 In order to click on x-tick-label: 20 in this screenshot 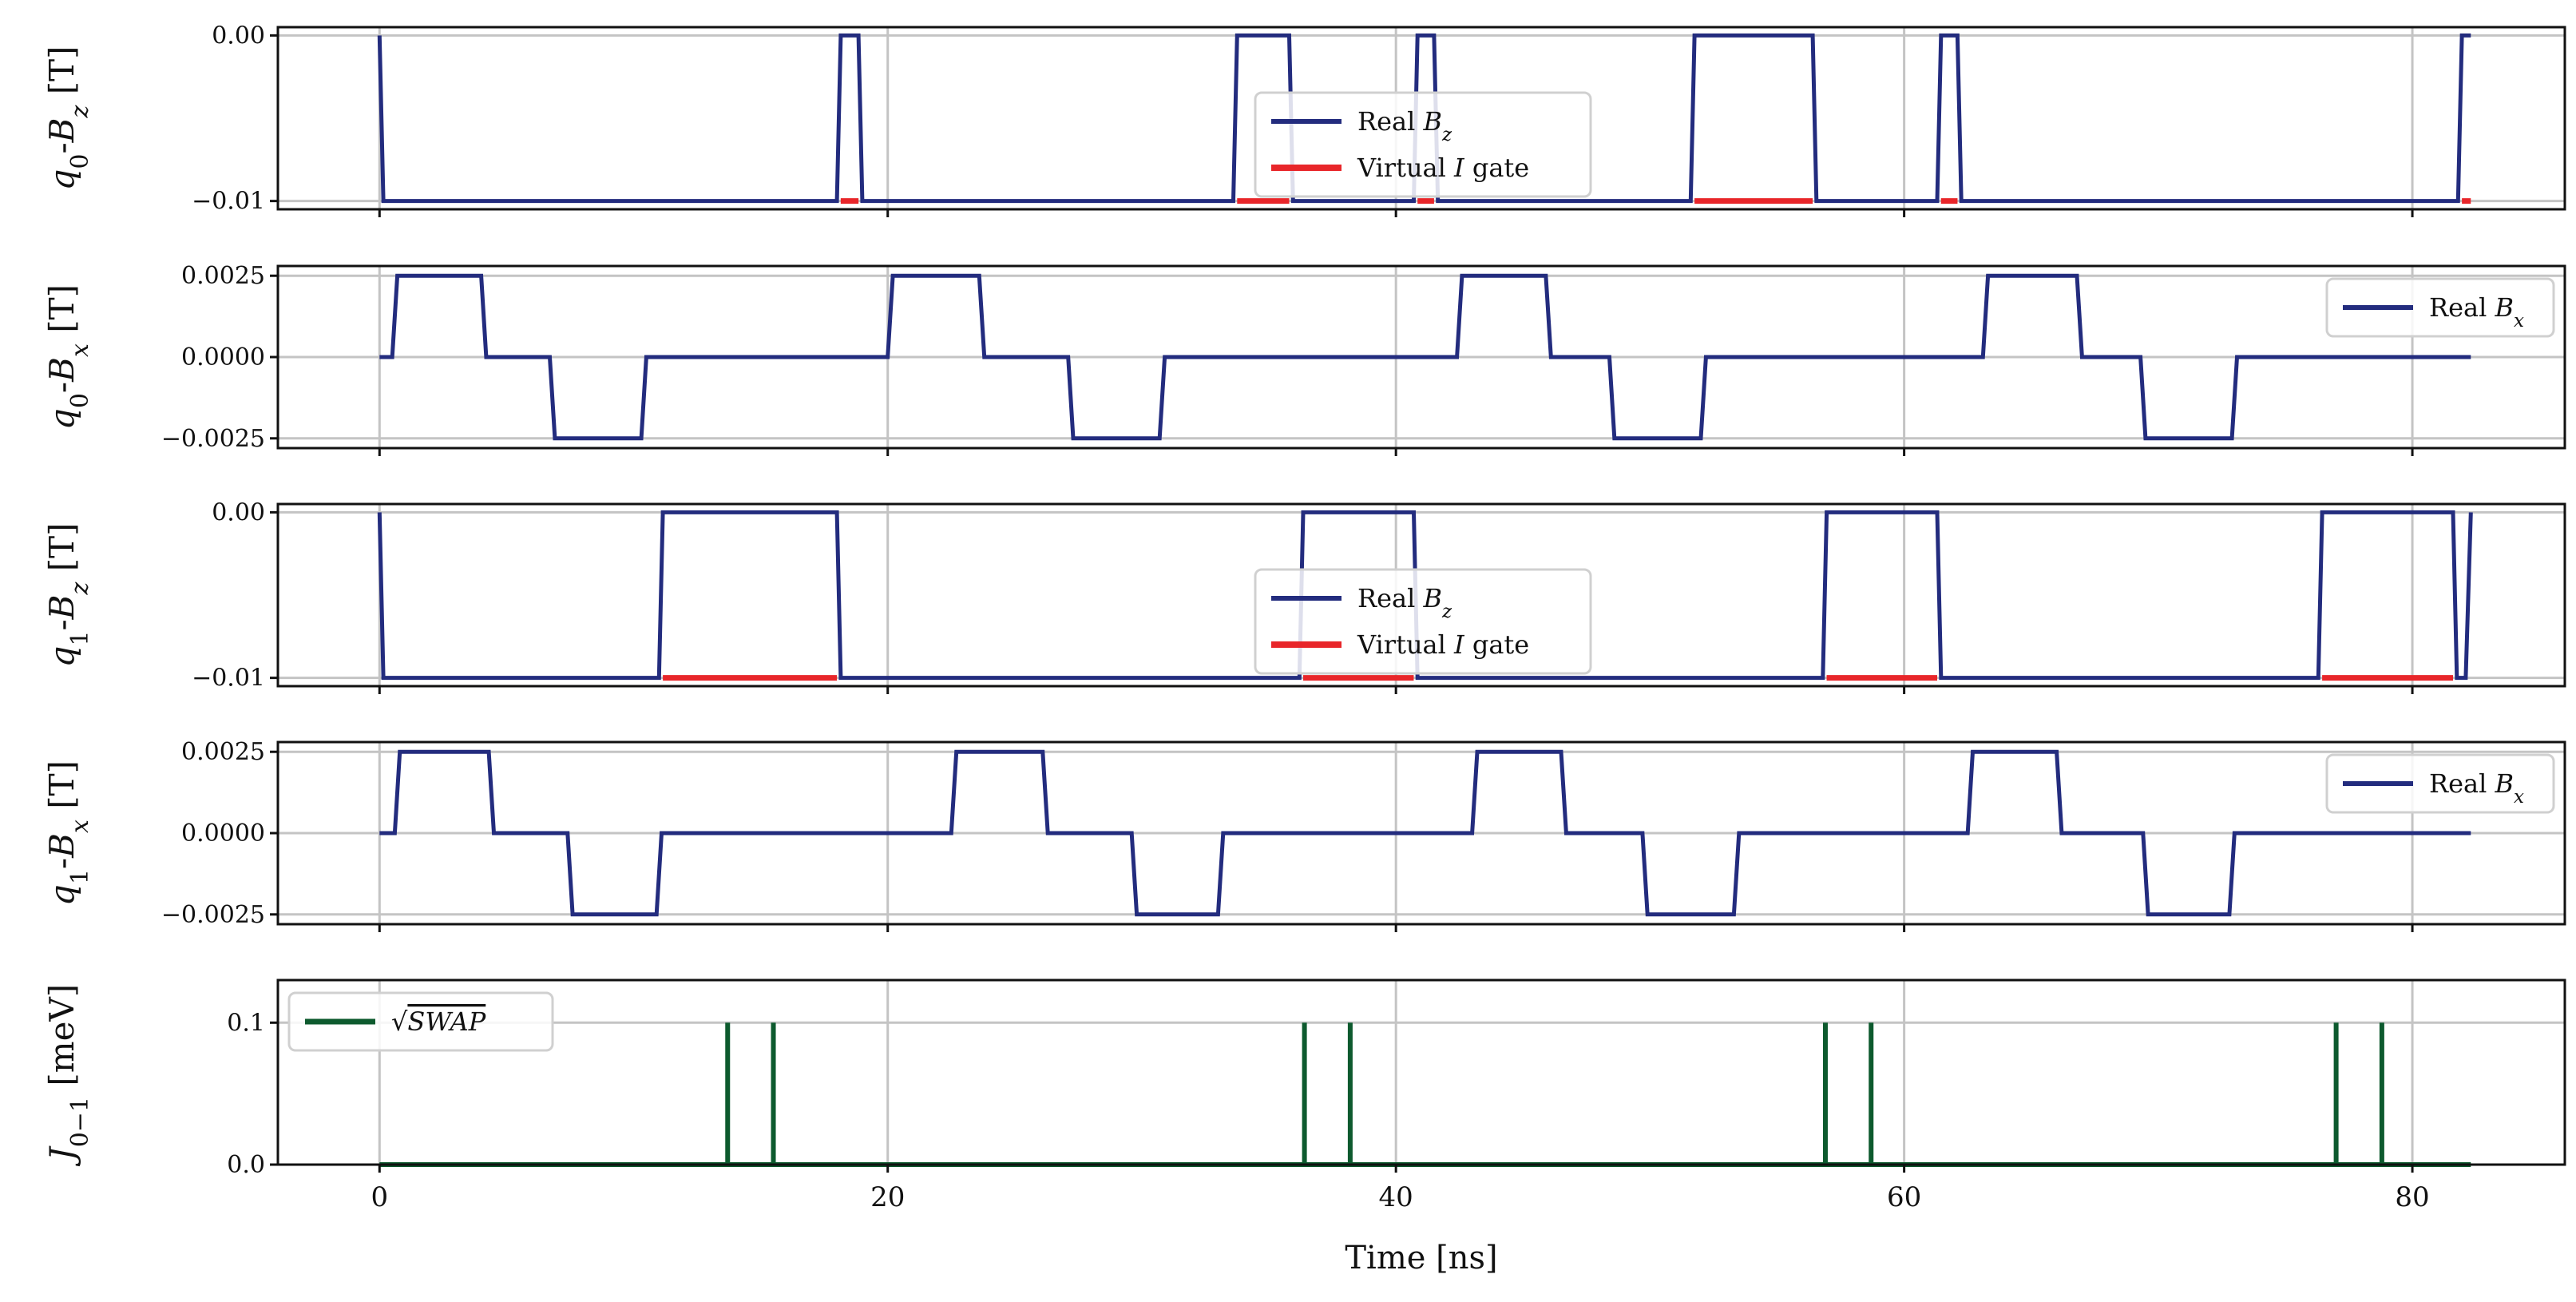, I will do `click(887, 1197)`.